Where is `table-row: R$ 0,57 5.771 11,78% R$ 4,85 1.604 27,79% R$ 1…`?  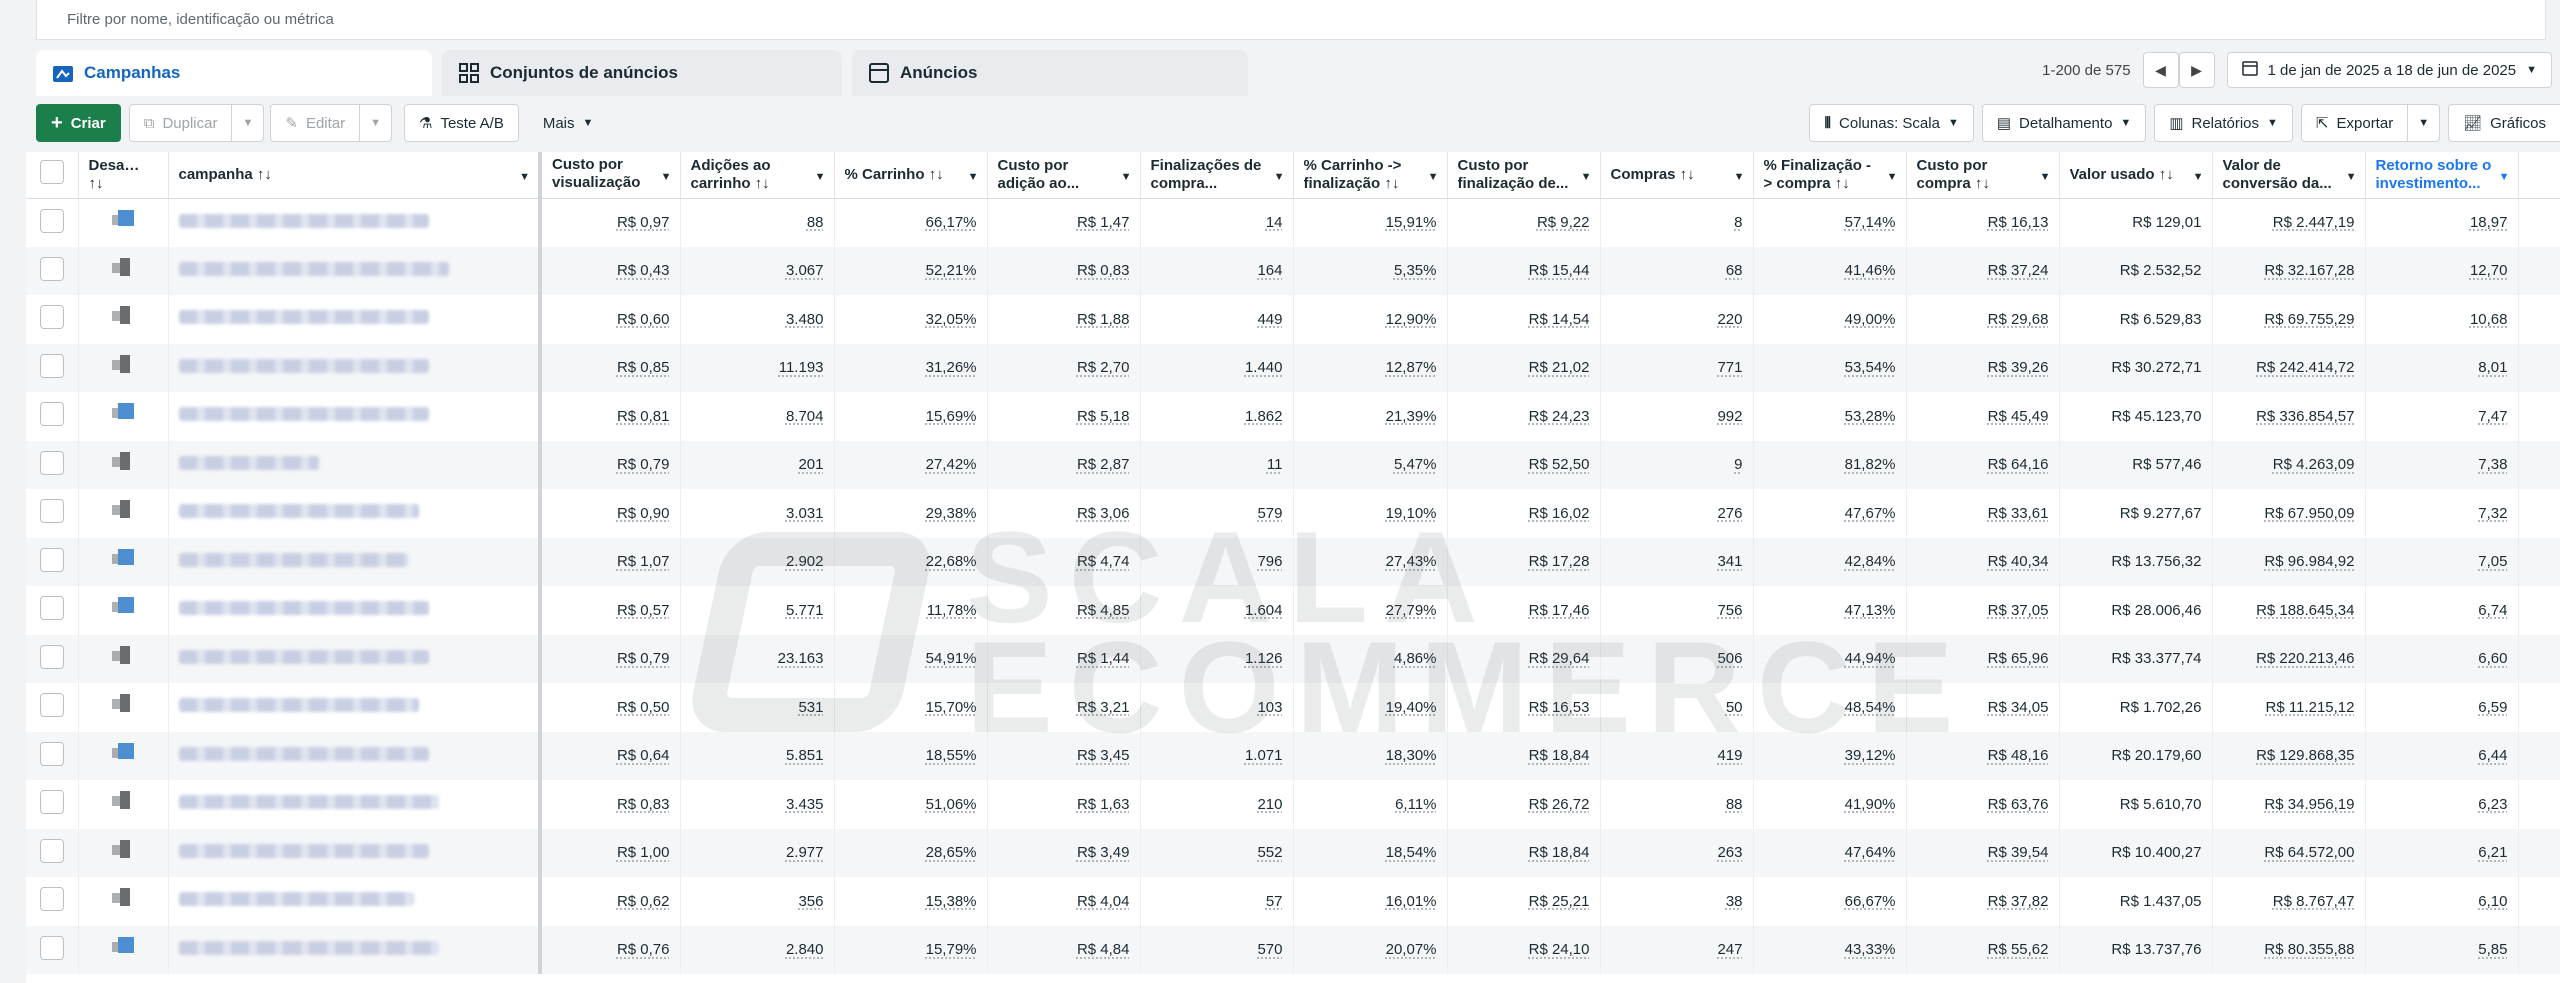 table-row: R$ 0,57 5.771 11,78% R$ 4,85 1.604 27,79% R$ 1… is located at coordinates (1293, 610).